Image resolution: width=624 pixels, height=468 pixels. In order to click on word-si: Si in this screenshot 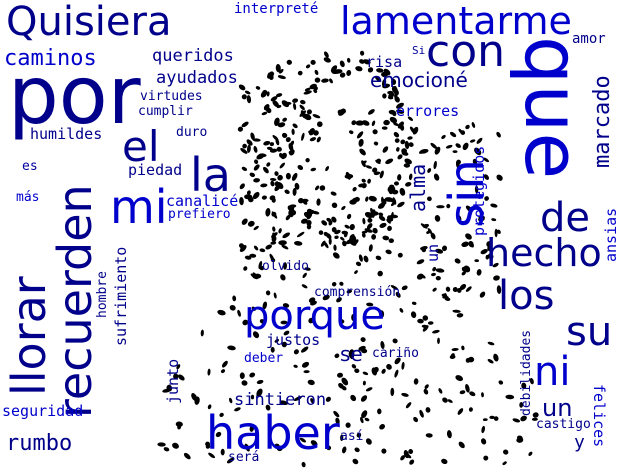, I will do `click(419, 50)`.